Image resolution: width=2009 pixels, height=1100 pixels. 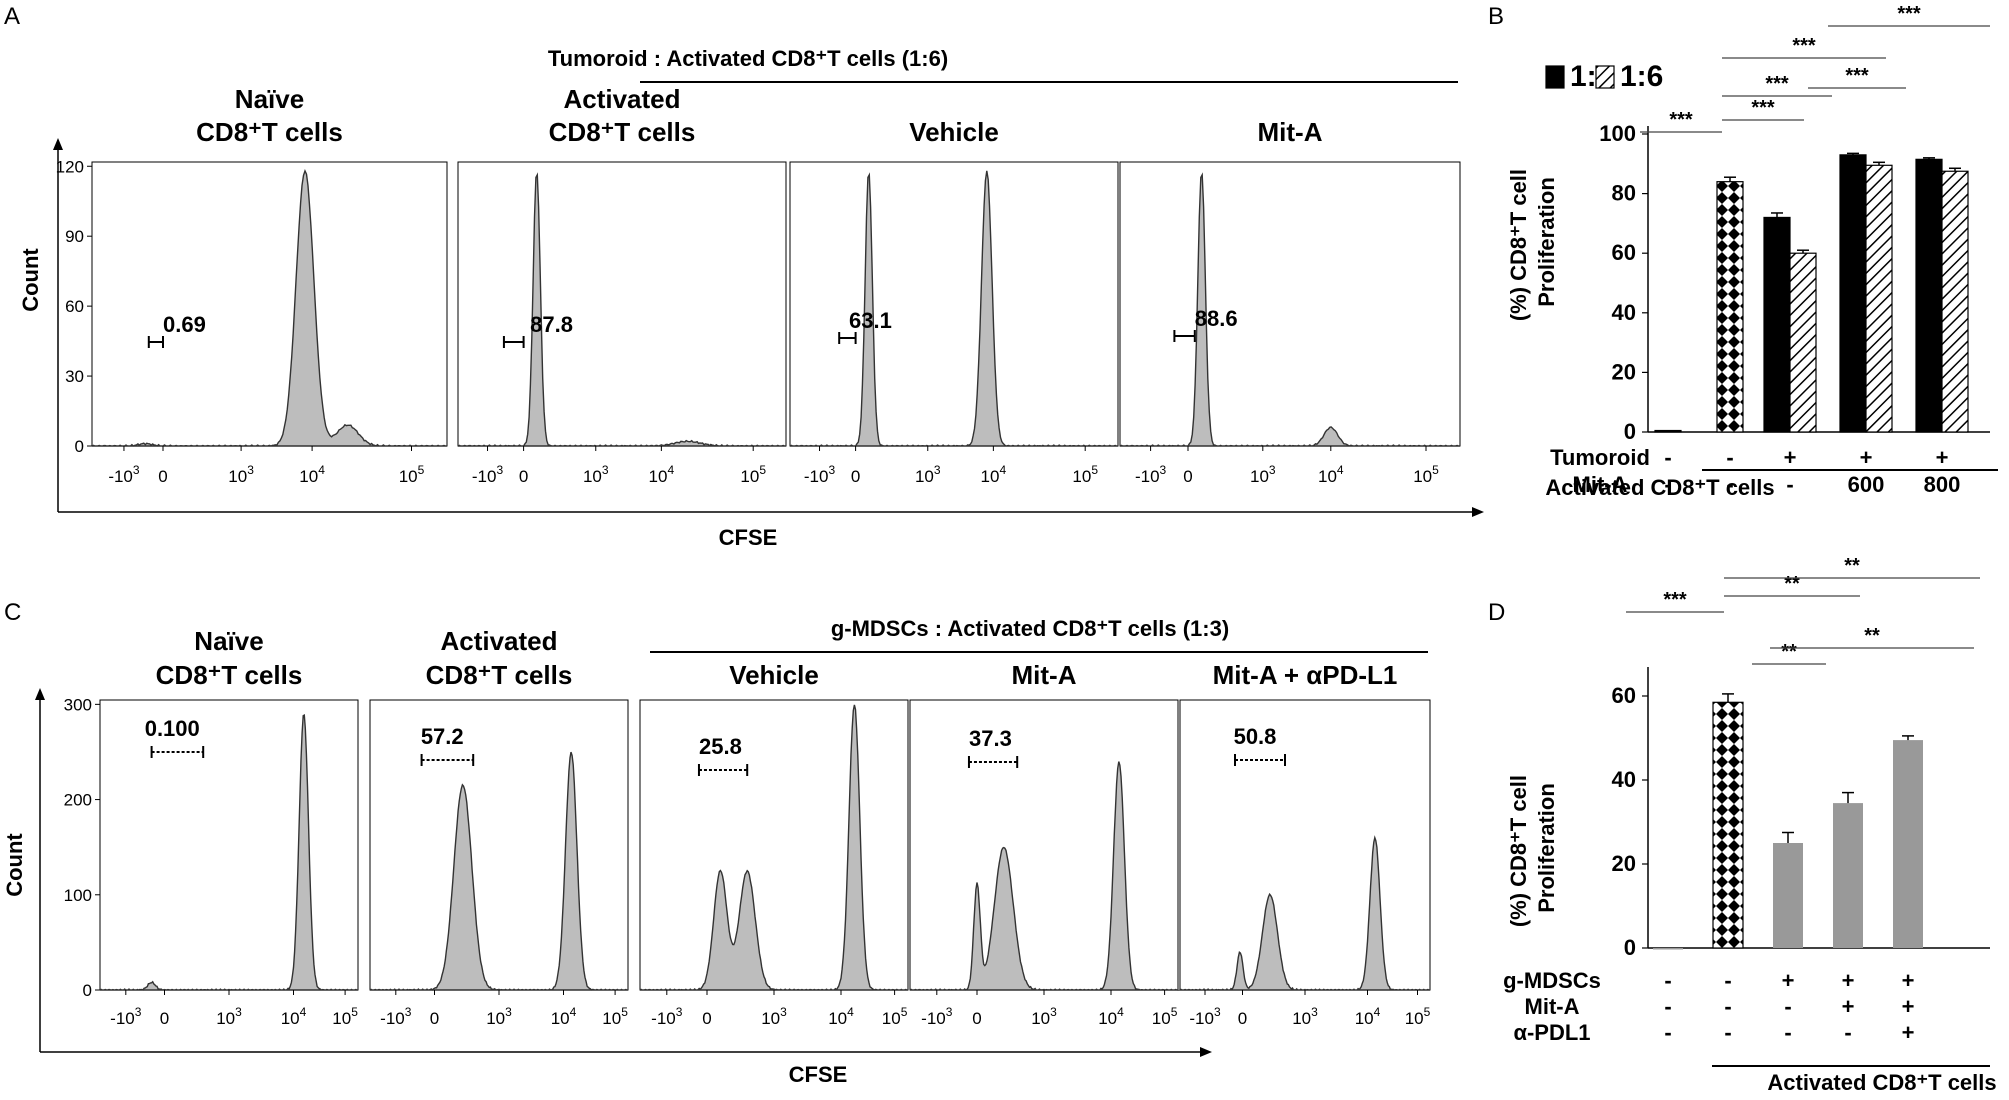 What do you see at coordinates (1305, 675) in the screenshot?
I see `panelC-hist-5-title: Mit-A + αPD-L1` at bounding box center [1305, 675].